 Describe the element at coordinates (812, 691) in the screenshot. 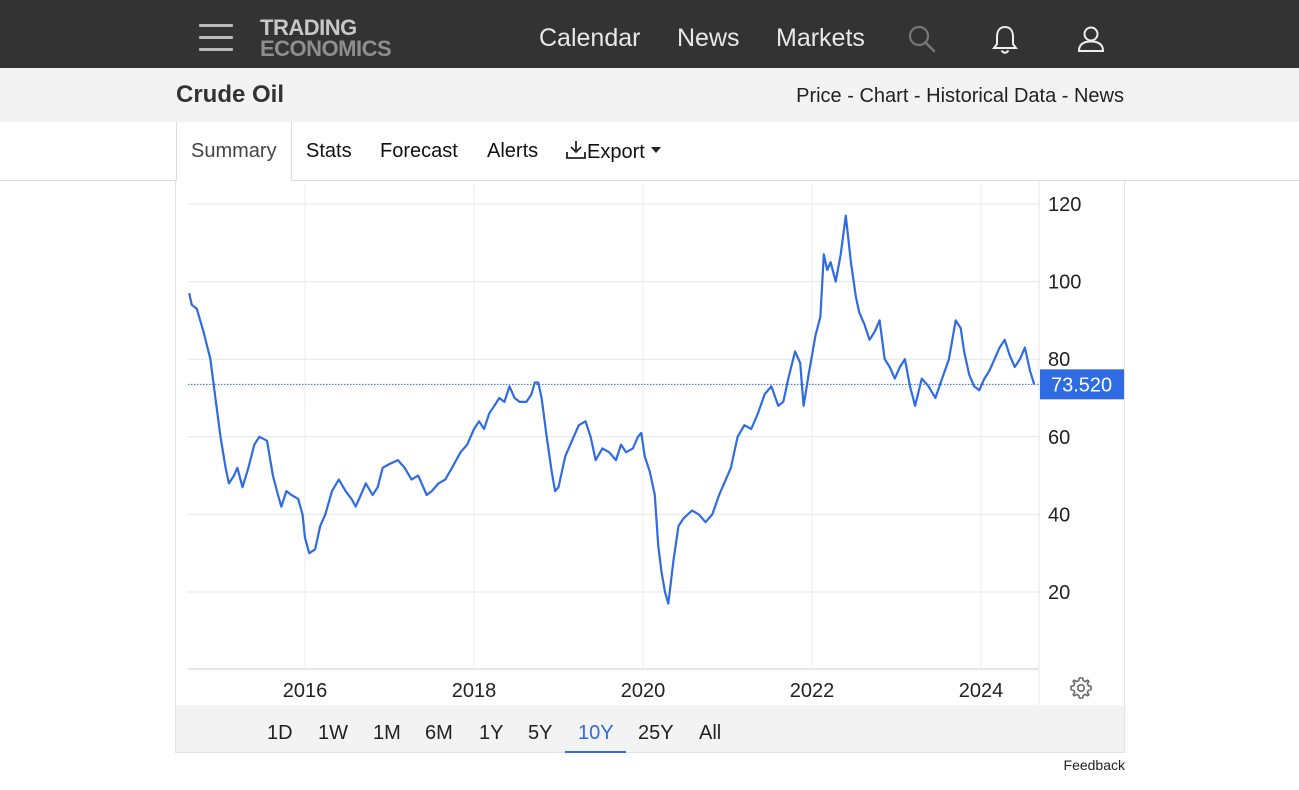

I see `x-tick-label: 2022` at that location.